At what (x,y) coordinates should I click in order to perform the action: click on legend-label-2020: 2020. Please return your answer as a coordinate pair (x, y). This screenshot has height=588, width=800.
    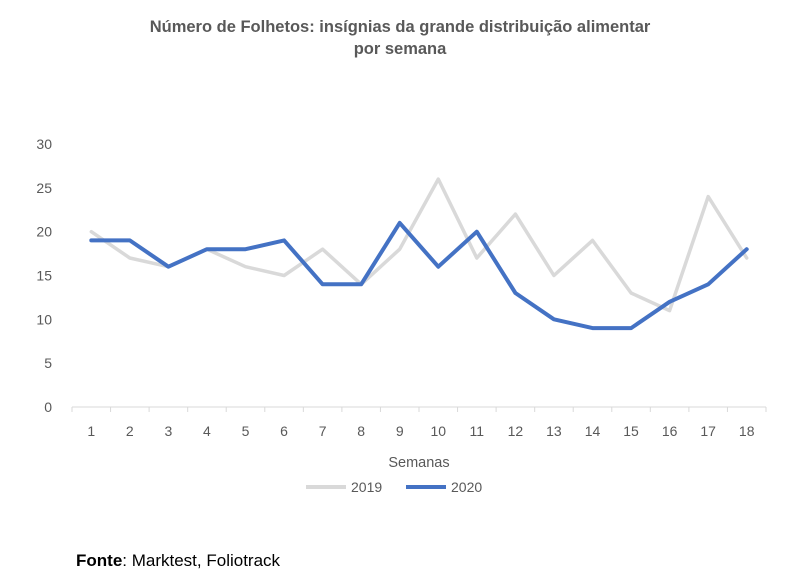
    Looking at the image, I should click on (466, 487).